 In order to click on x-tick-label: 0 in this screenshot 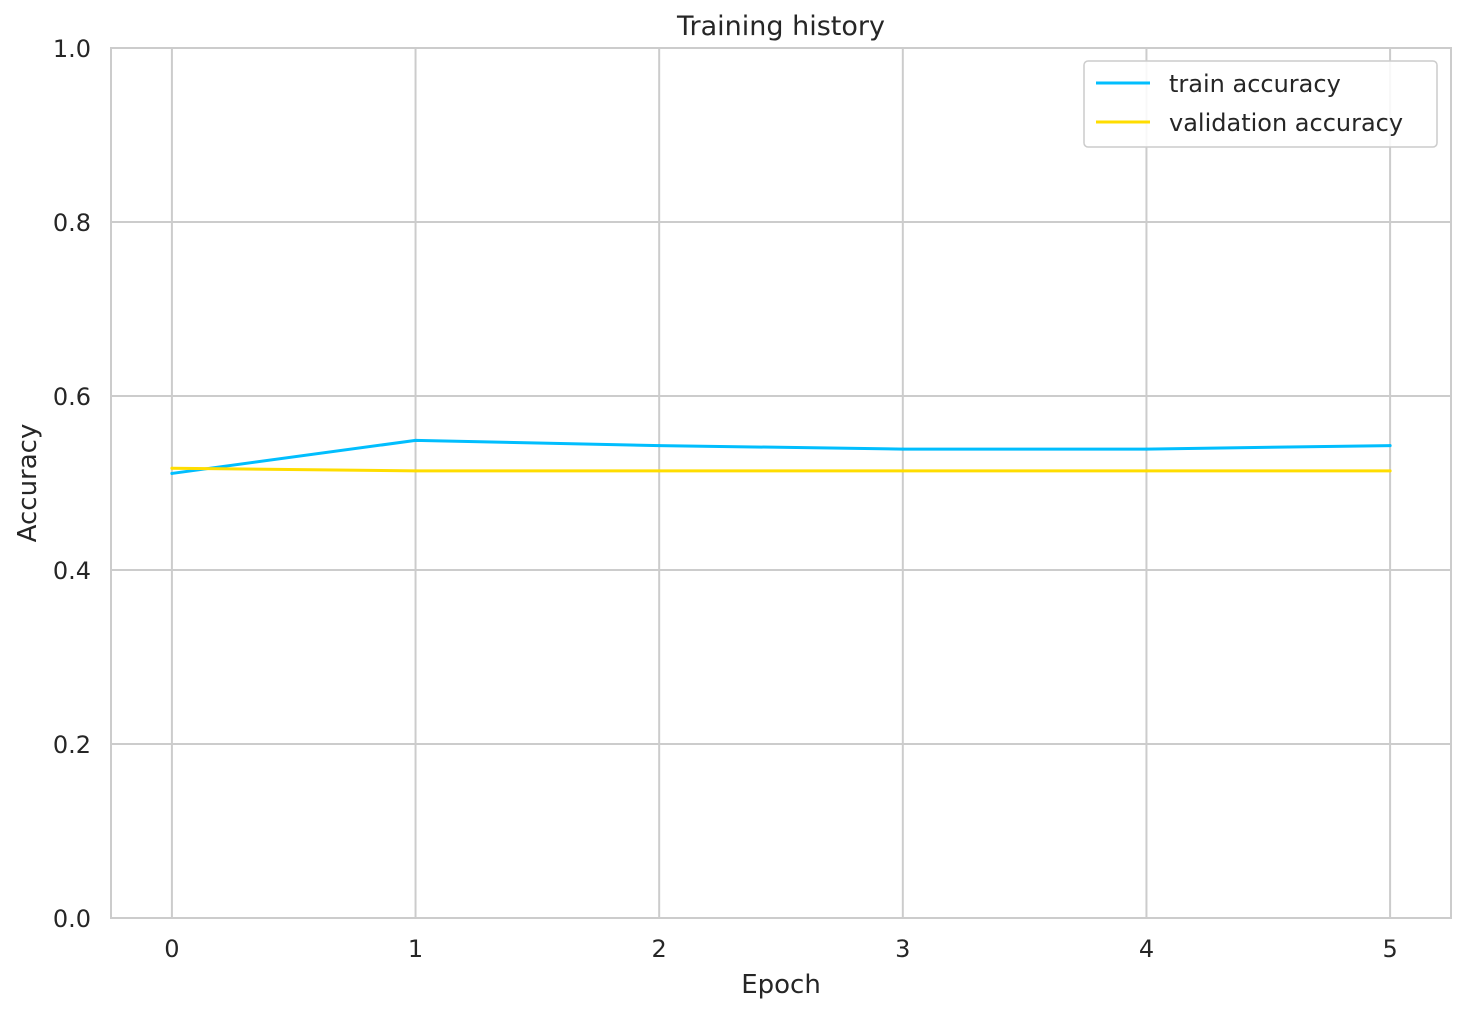, I will do `click(171, 949)`.